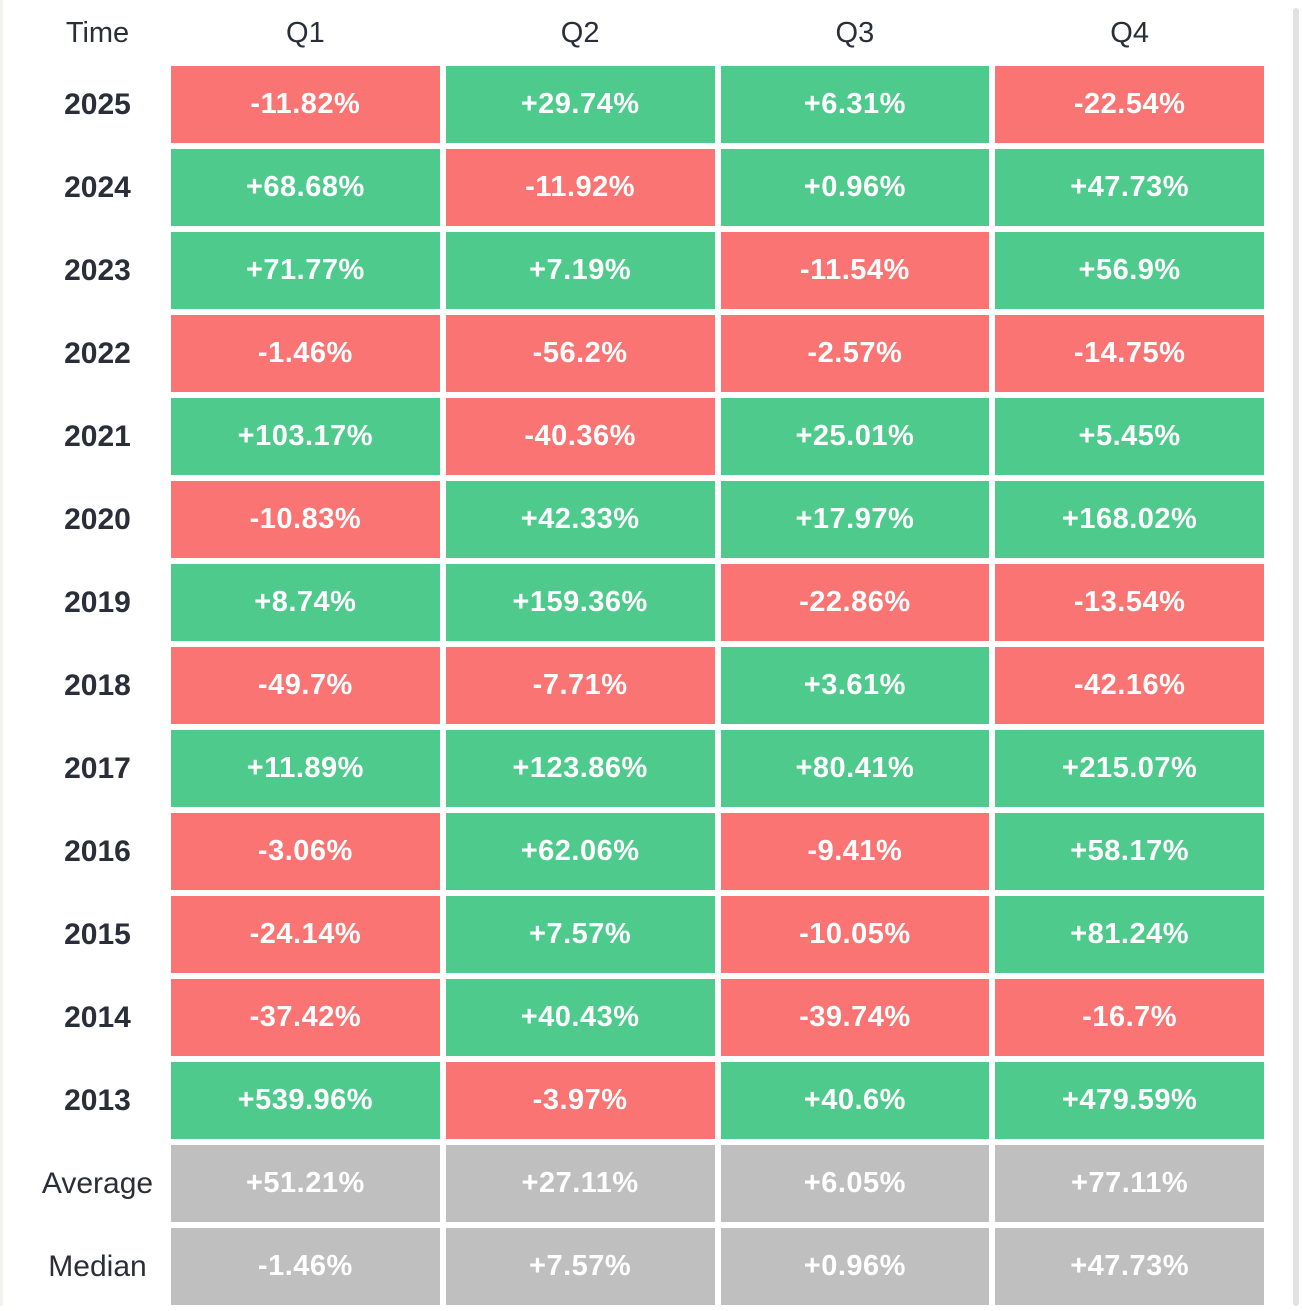 The height and width of the screenshot is (1311, 1302). Describe the element at coordinates (580, 1183) in the screenshot. I see `table-cell: +27.11%` at that location.